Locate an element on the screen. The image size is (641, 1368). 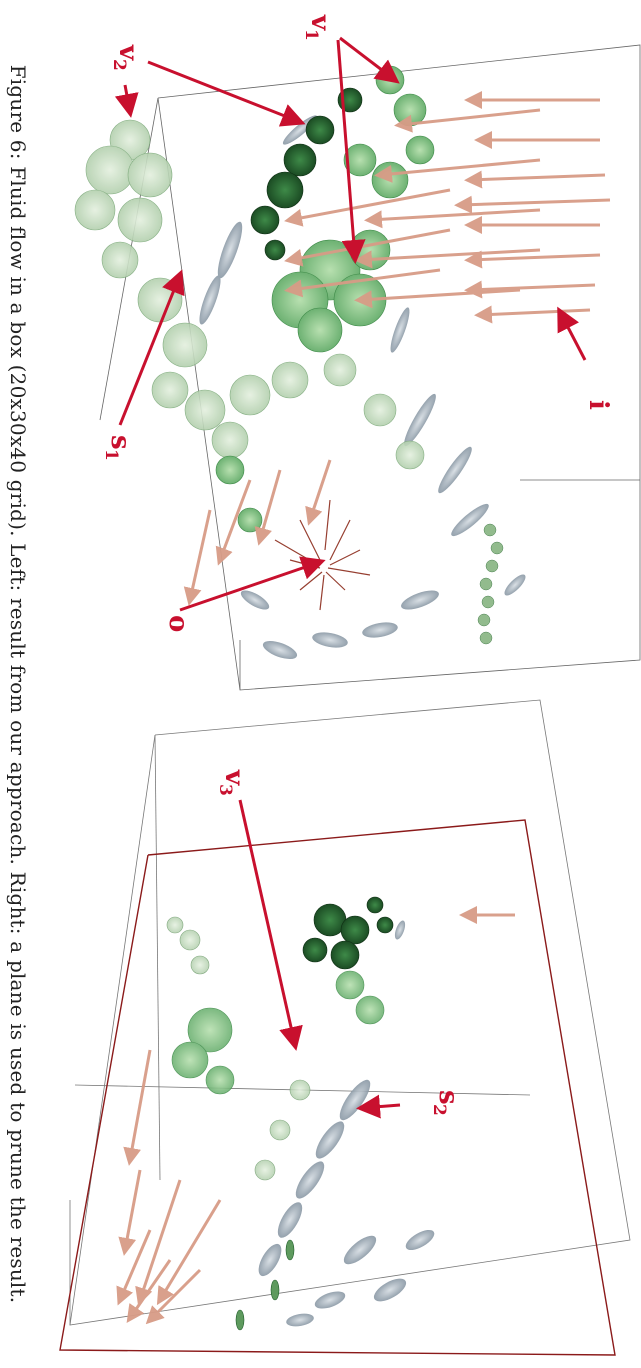
label-v2-sub: 2 is located at coordinates (119, 65).